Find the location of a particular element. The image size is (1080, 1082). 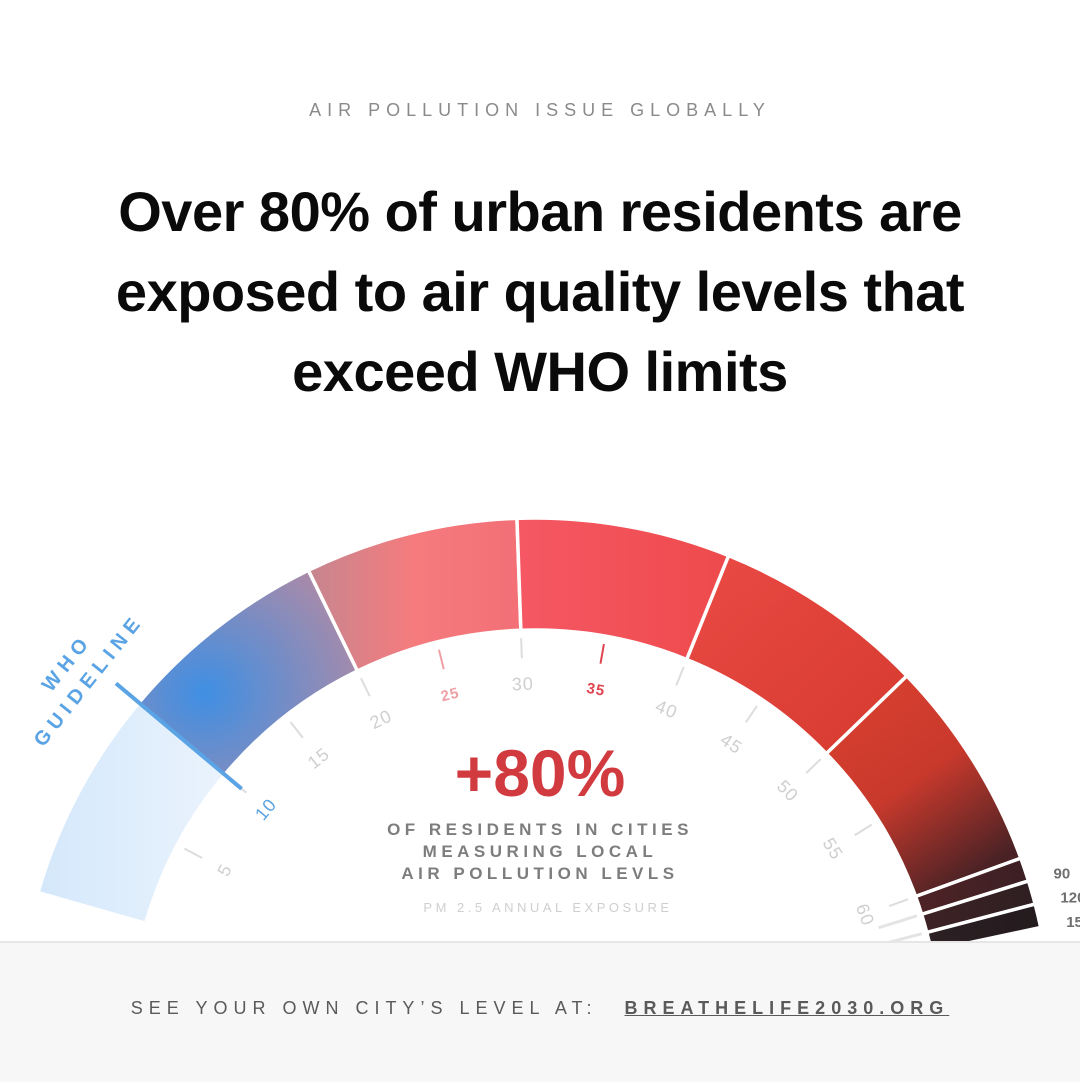

axis-label: PM 2.5 ANNUAL EXPOSURE is located at coordinates (547, 907).